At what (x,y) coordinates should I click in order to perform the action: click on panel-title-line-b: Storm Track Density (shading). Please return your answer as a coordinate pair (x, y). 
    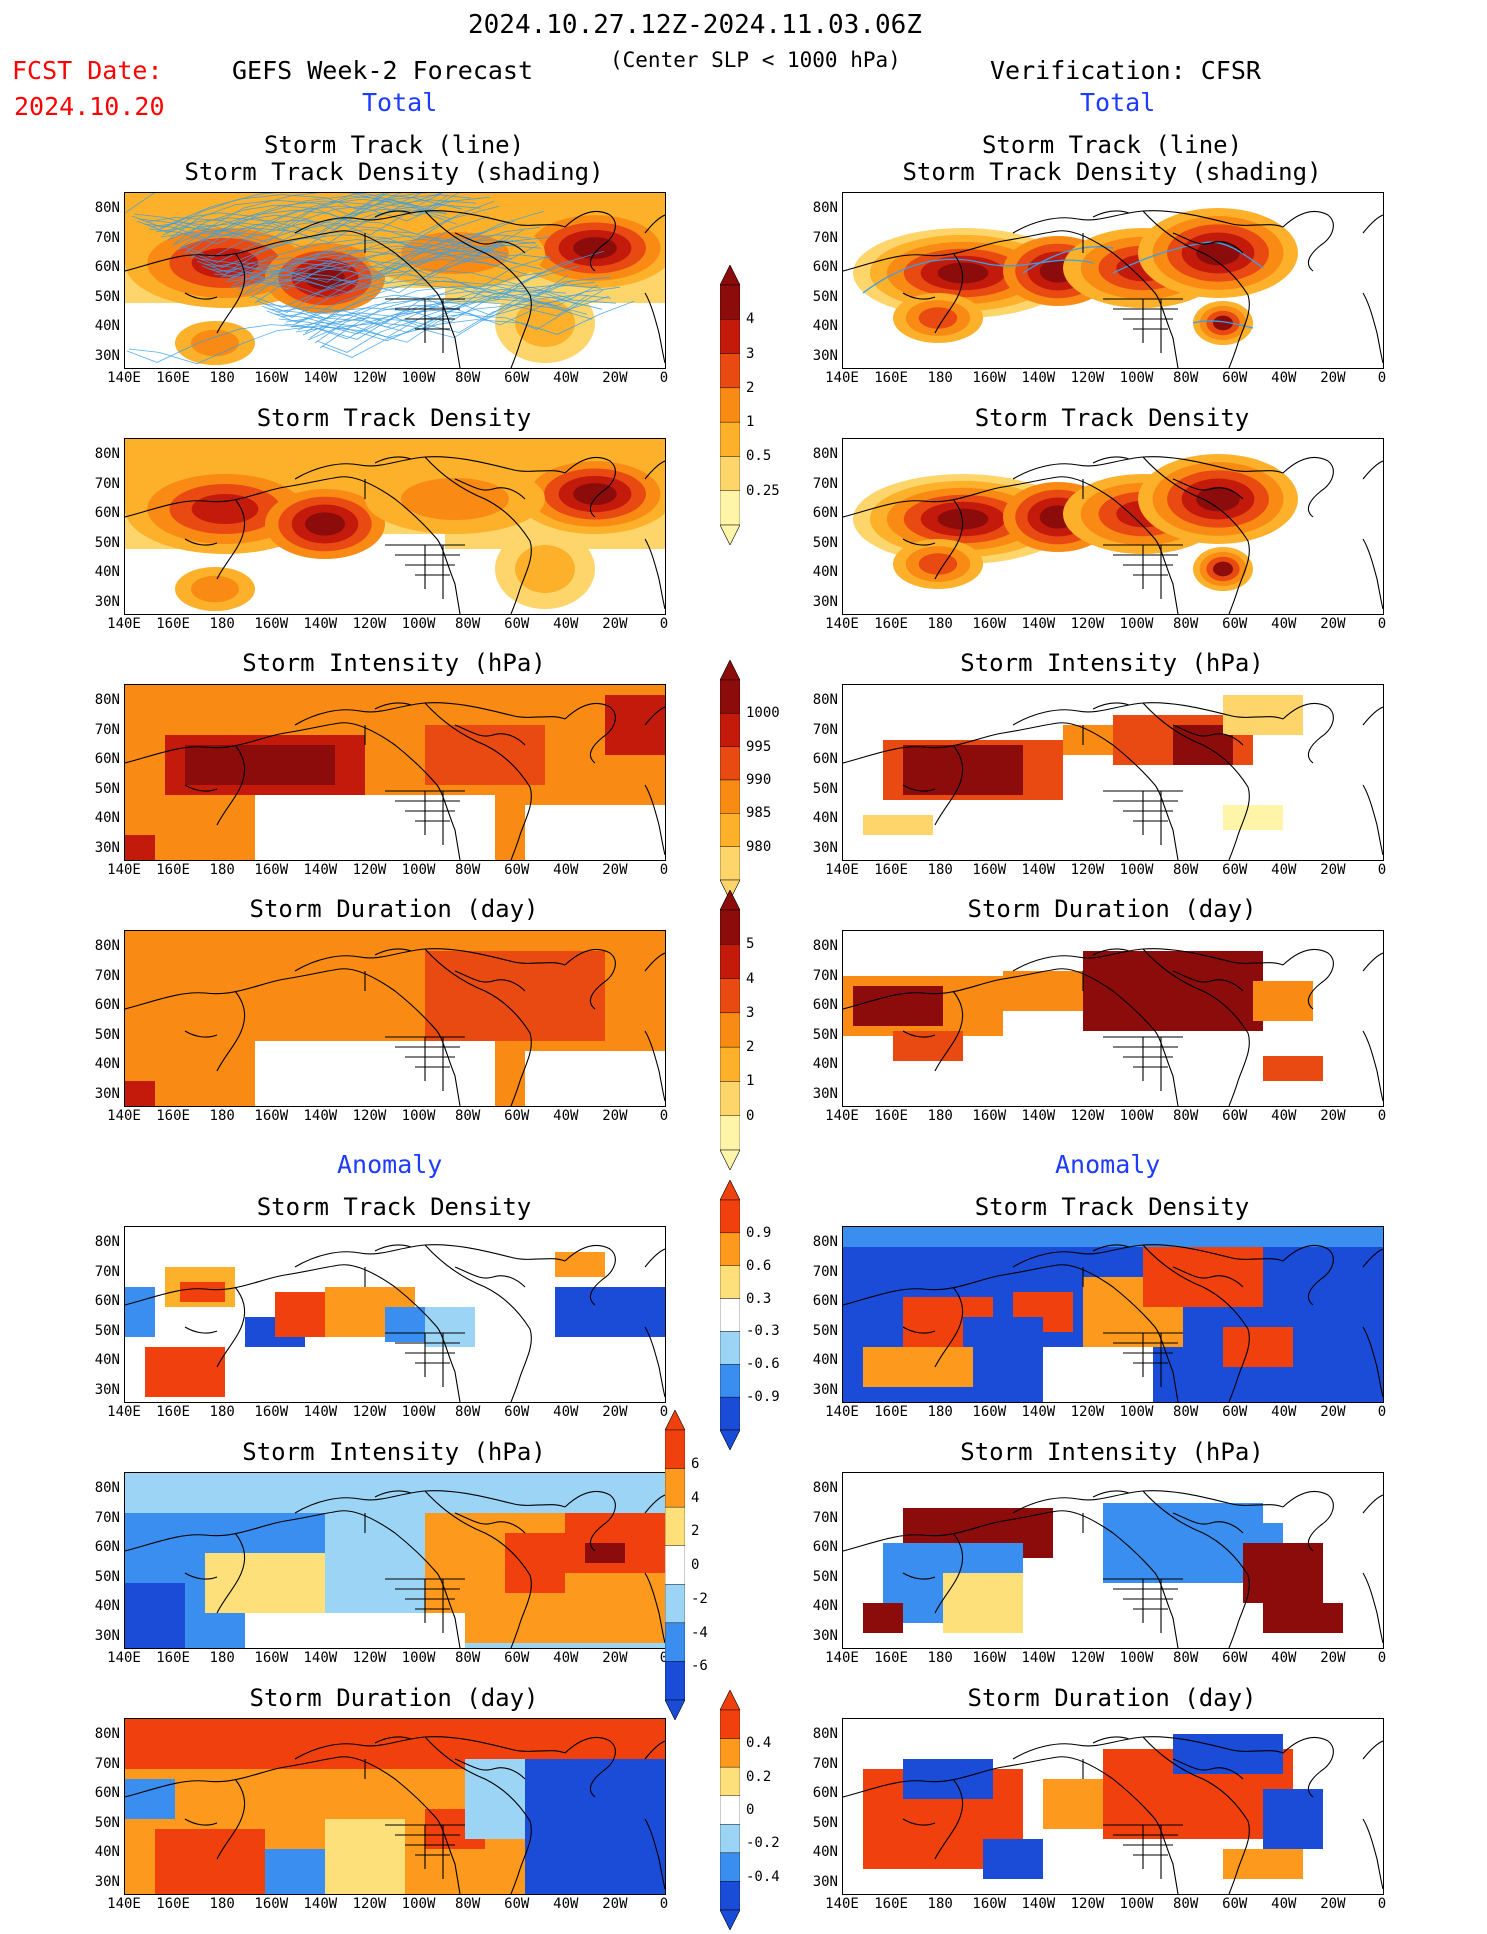
    Looking at the image, I should click on (1112, 172).